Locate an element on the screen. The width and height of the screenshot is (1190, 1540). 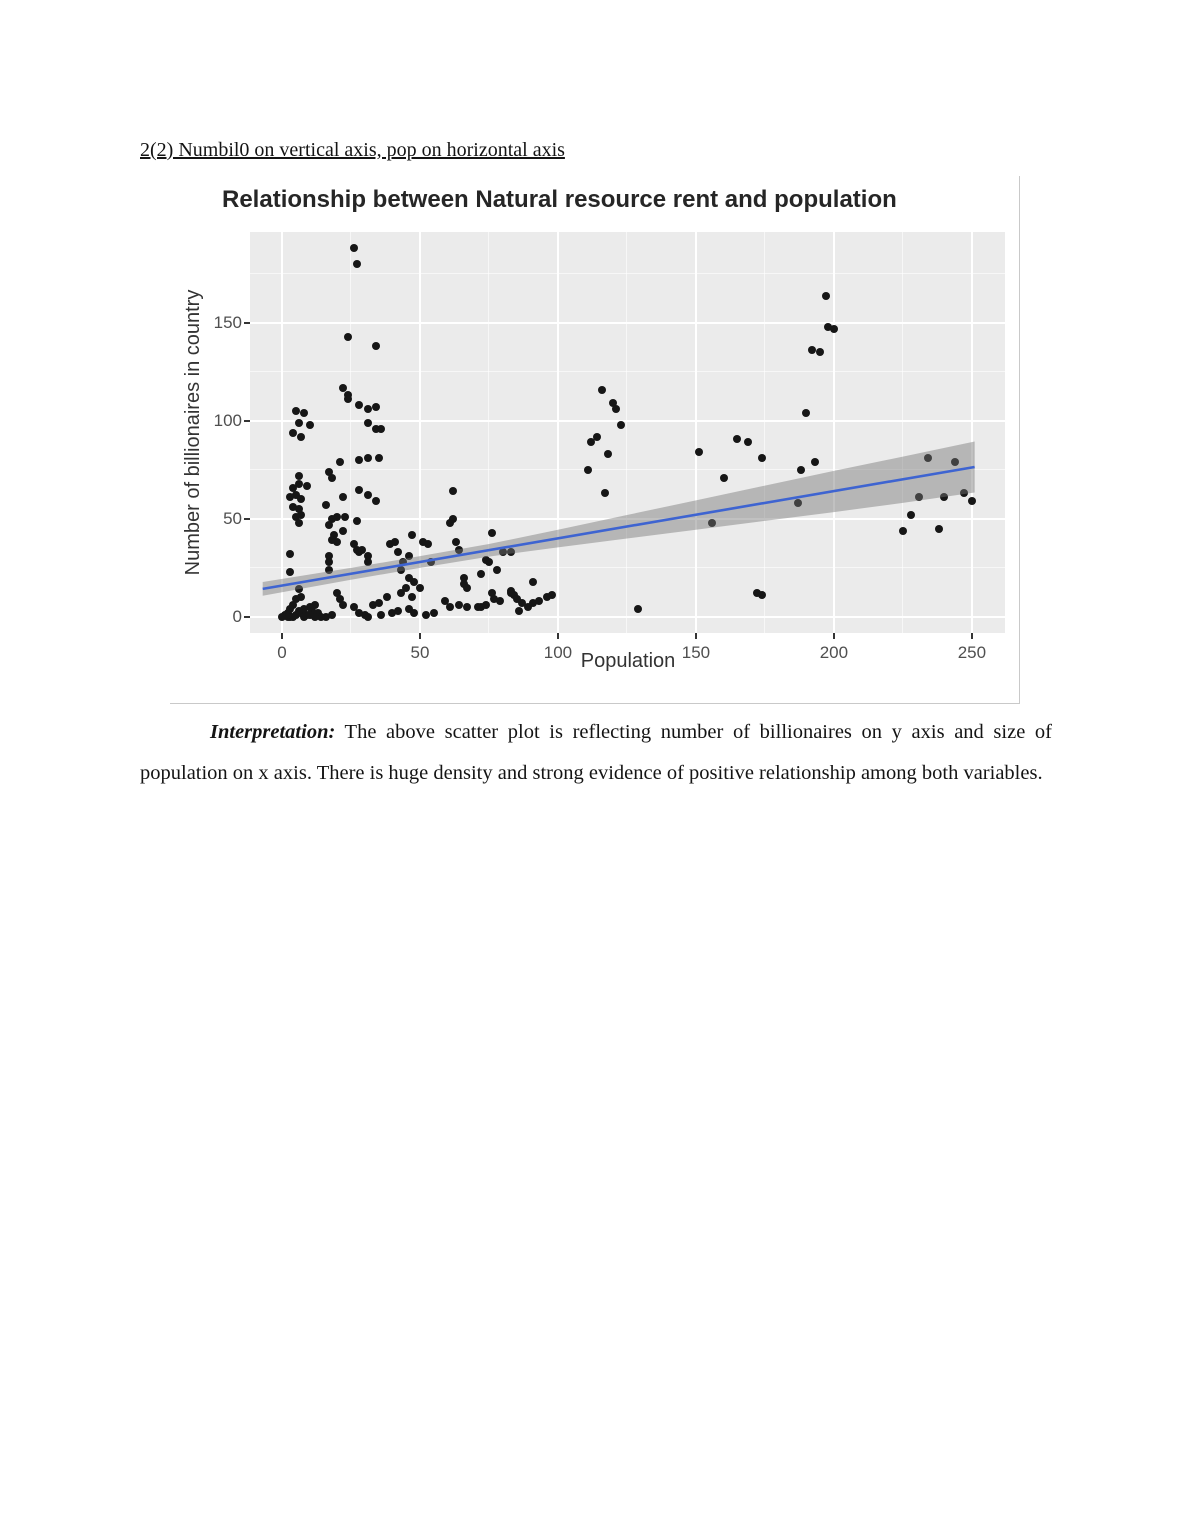
x-tick-label: 150 is located at coordinates (696, 652).